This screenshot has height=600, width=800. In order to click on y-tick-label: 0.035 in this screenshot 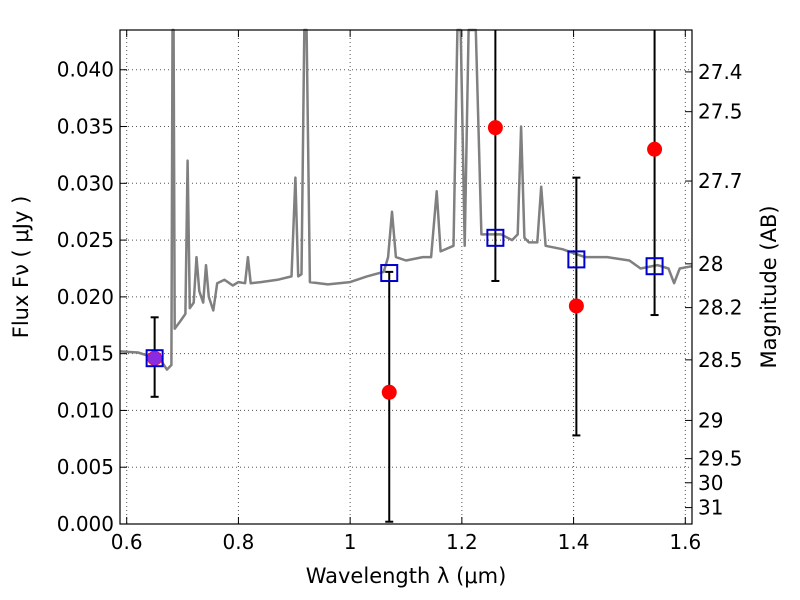, I will do `click(85, 127)`.